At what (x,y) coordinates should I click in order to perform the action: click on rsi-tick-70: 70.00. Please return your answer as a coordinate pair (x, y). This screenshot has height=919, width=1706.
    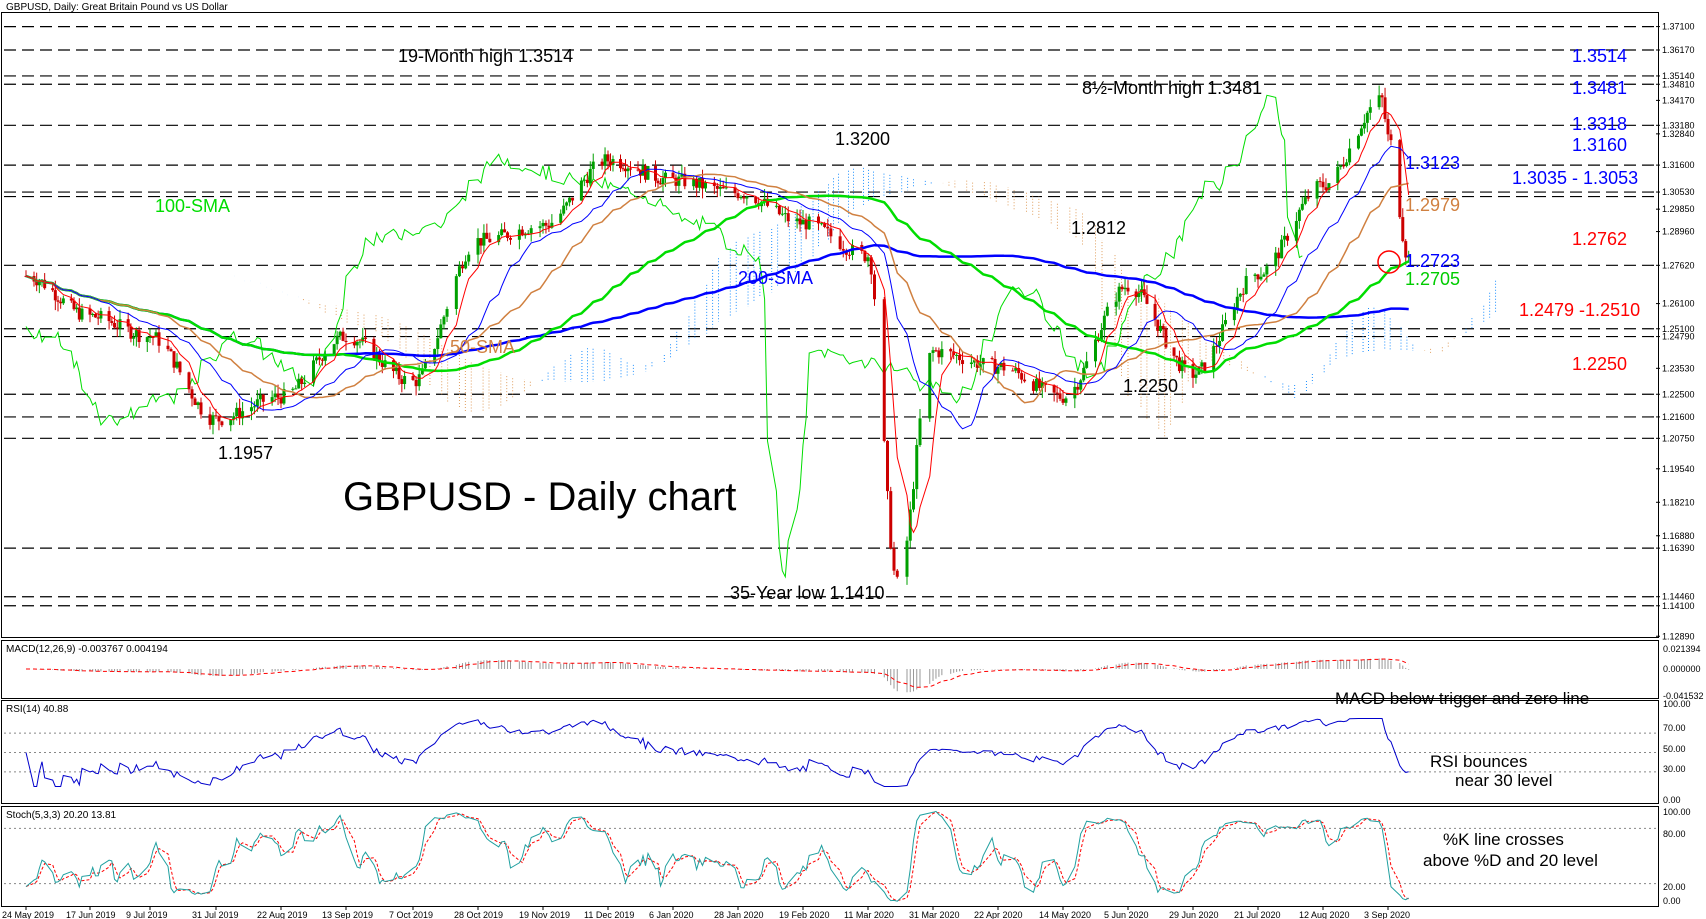
    Looking at the image, I should click on (1674, 728).